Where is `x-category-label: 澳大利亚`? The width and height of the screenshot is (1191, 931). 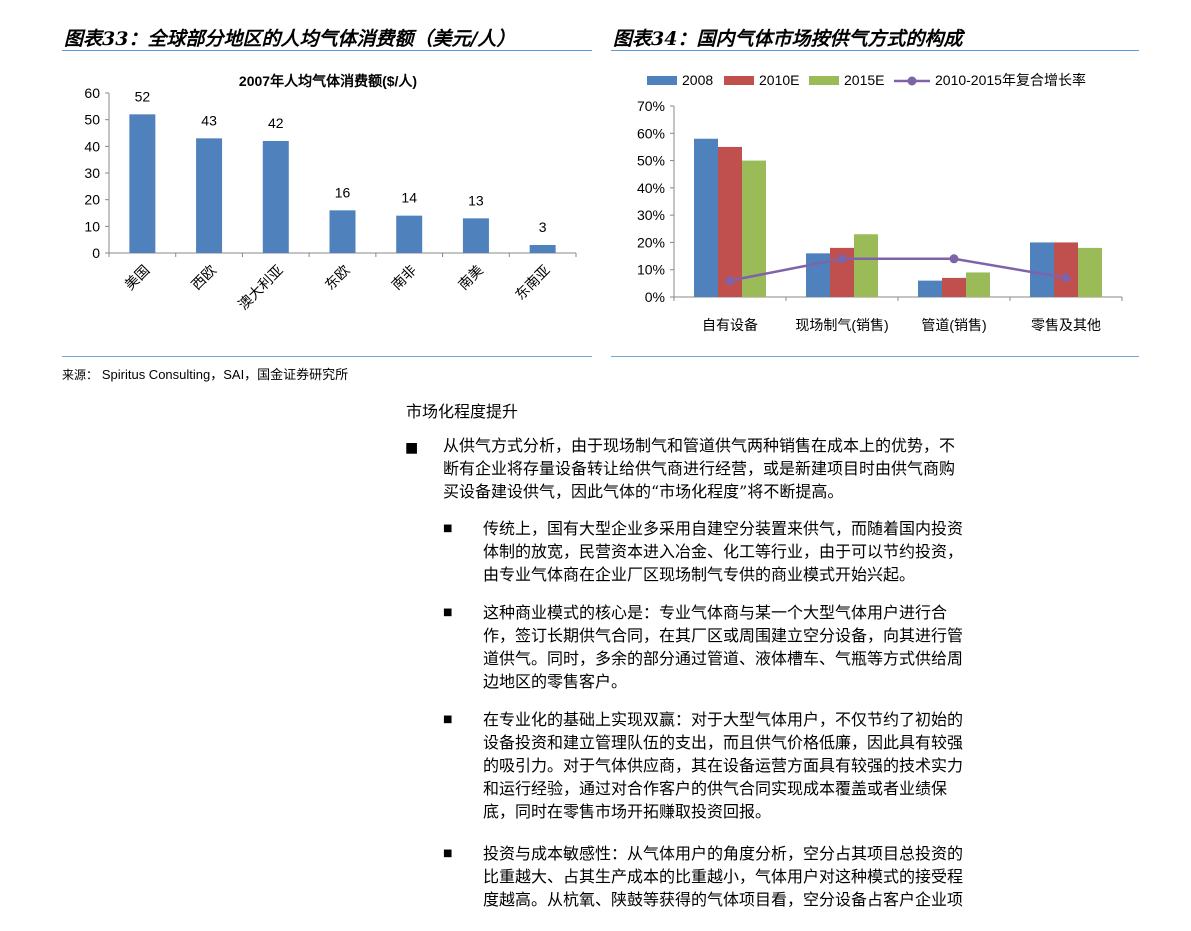
x-category-label: 澳大利亚 is located at coordinates (260, 287).